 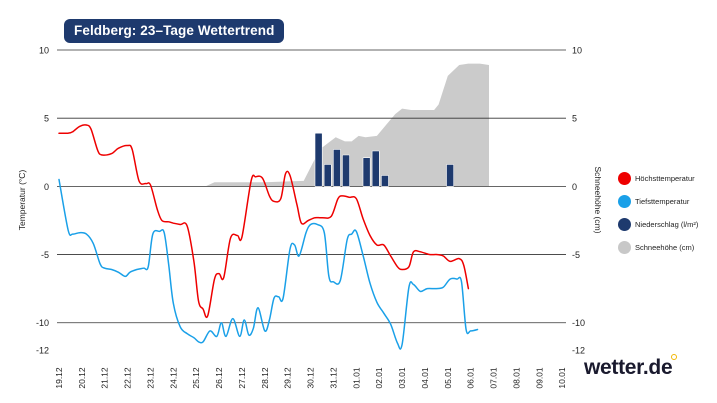 I want to click on y-tick-left: 0, so click(x=46, y=187).